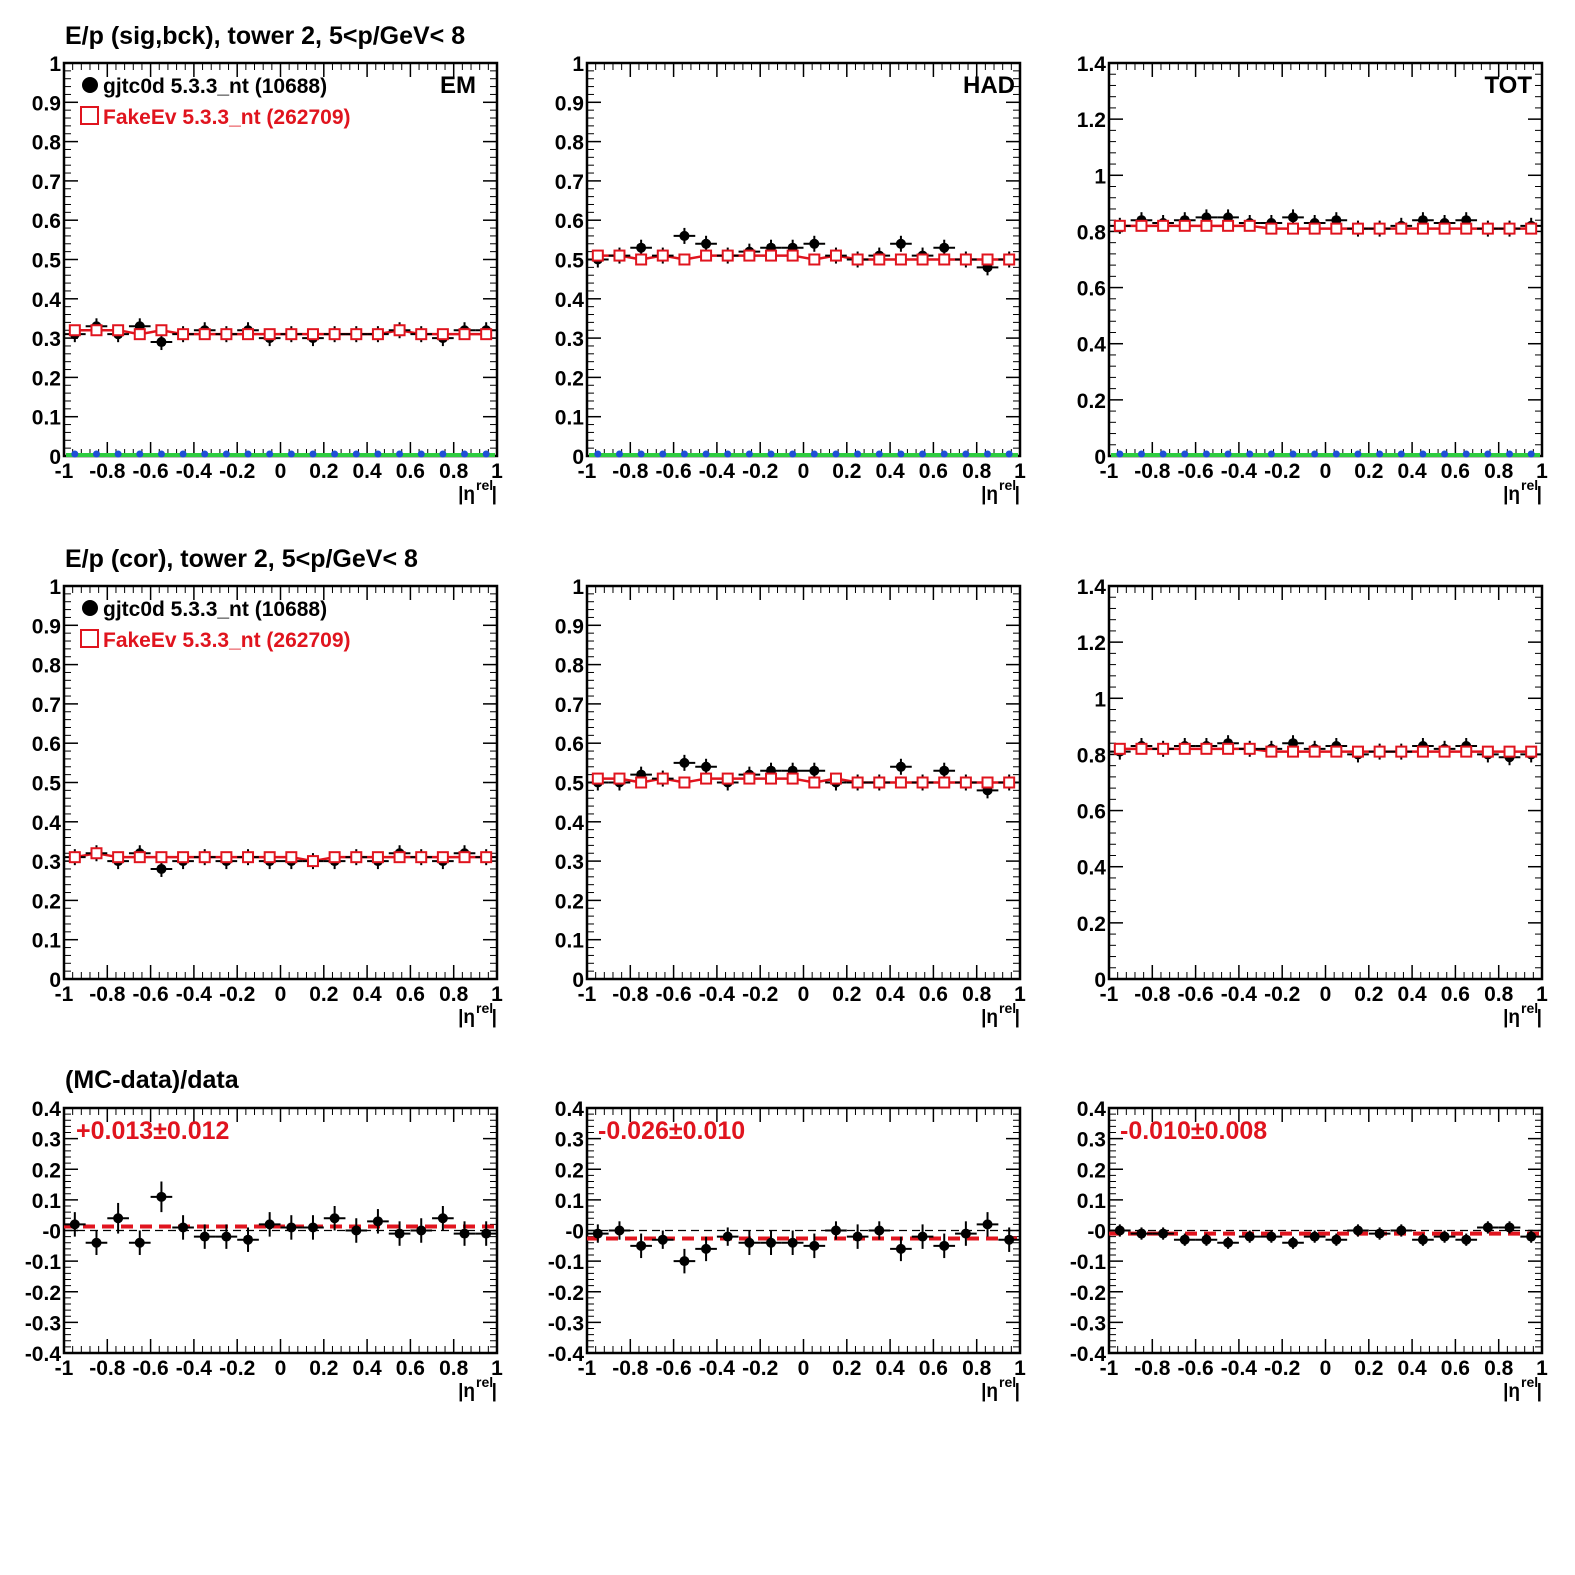 The width and height of the screenshot is (1575, 1575). What do you see at coordinates (1368, 471) in the screenshot?
I see `x-tick-label: 0.2` at bounding box center [1368, 471].